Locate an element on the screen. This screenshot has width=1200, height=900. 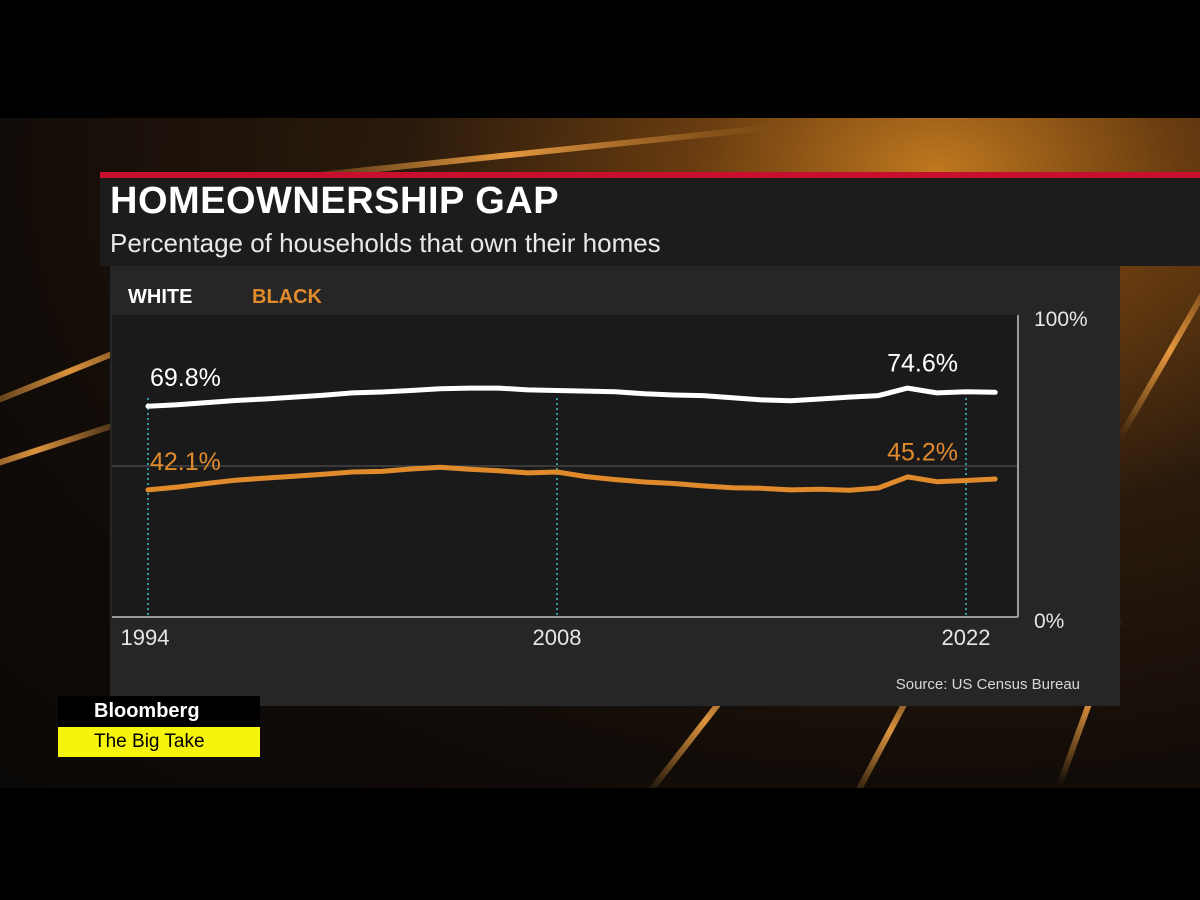
x-tick-label-1994: 1994 is located at coordinates (145, 637).